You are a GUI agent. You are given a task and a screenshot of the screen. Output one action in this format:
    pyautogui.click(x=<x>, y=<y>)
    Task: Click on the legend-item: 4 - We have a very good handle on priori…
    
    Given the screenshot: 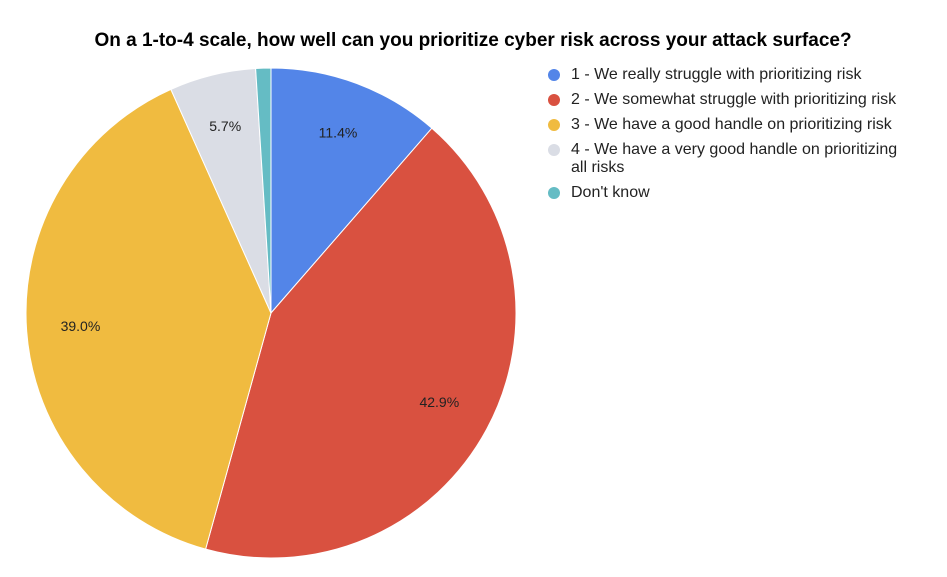 What is the action you would take?
    pyautogui.click(x=728, y=159)
    